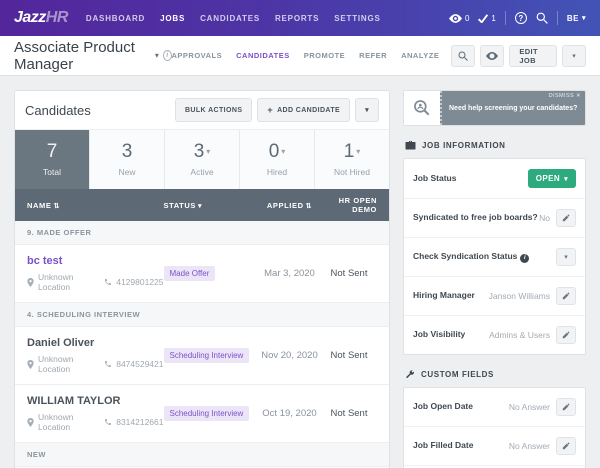 The width and height of the screenshot is (600, 468). What do you see at coordinates (533, 55) in the screenshot?
I see `edit-job-button: EDIT JOB` at bounding box center [533, 55].